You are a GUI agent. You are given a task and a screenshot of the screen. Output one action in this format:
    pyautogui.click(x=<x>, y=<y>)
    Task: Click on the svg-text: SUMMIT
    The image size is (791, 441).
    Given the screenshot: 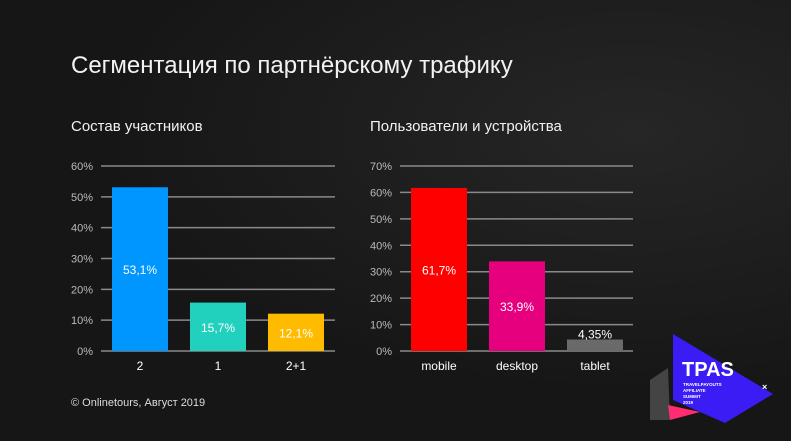 What is the action you would take?
    pyautogui.click(x=692, y=396)
    